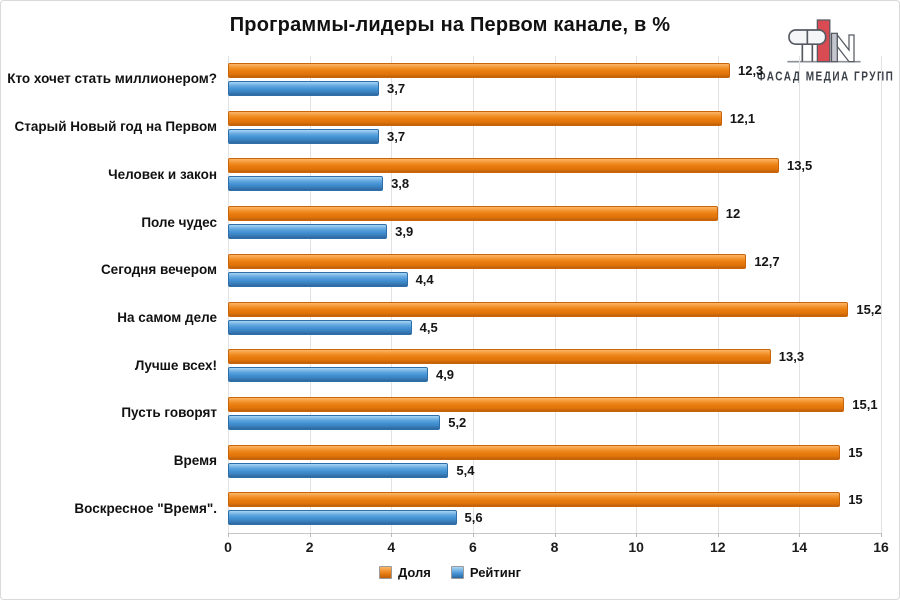  What do you see at coordinates (167, 317) in the screenshot?
I see `category-label: На самом деле` at bounding box center [167, 317].